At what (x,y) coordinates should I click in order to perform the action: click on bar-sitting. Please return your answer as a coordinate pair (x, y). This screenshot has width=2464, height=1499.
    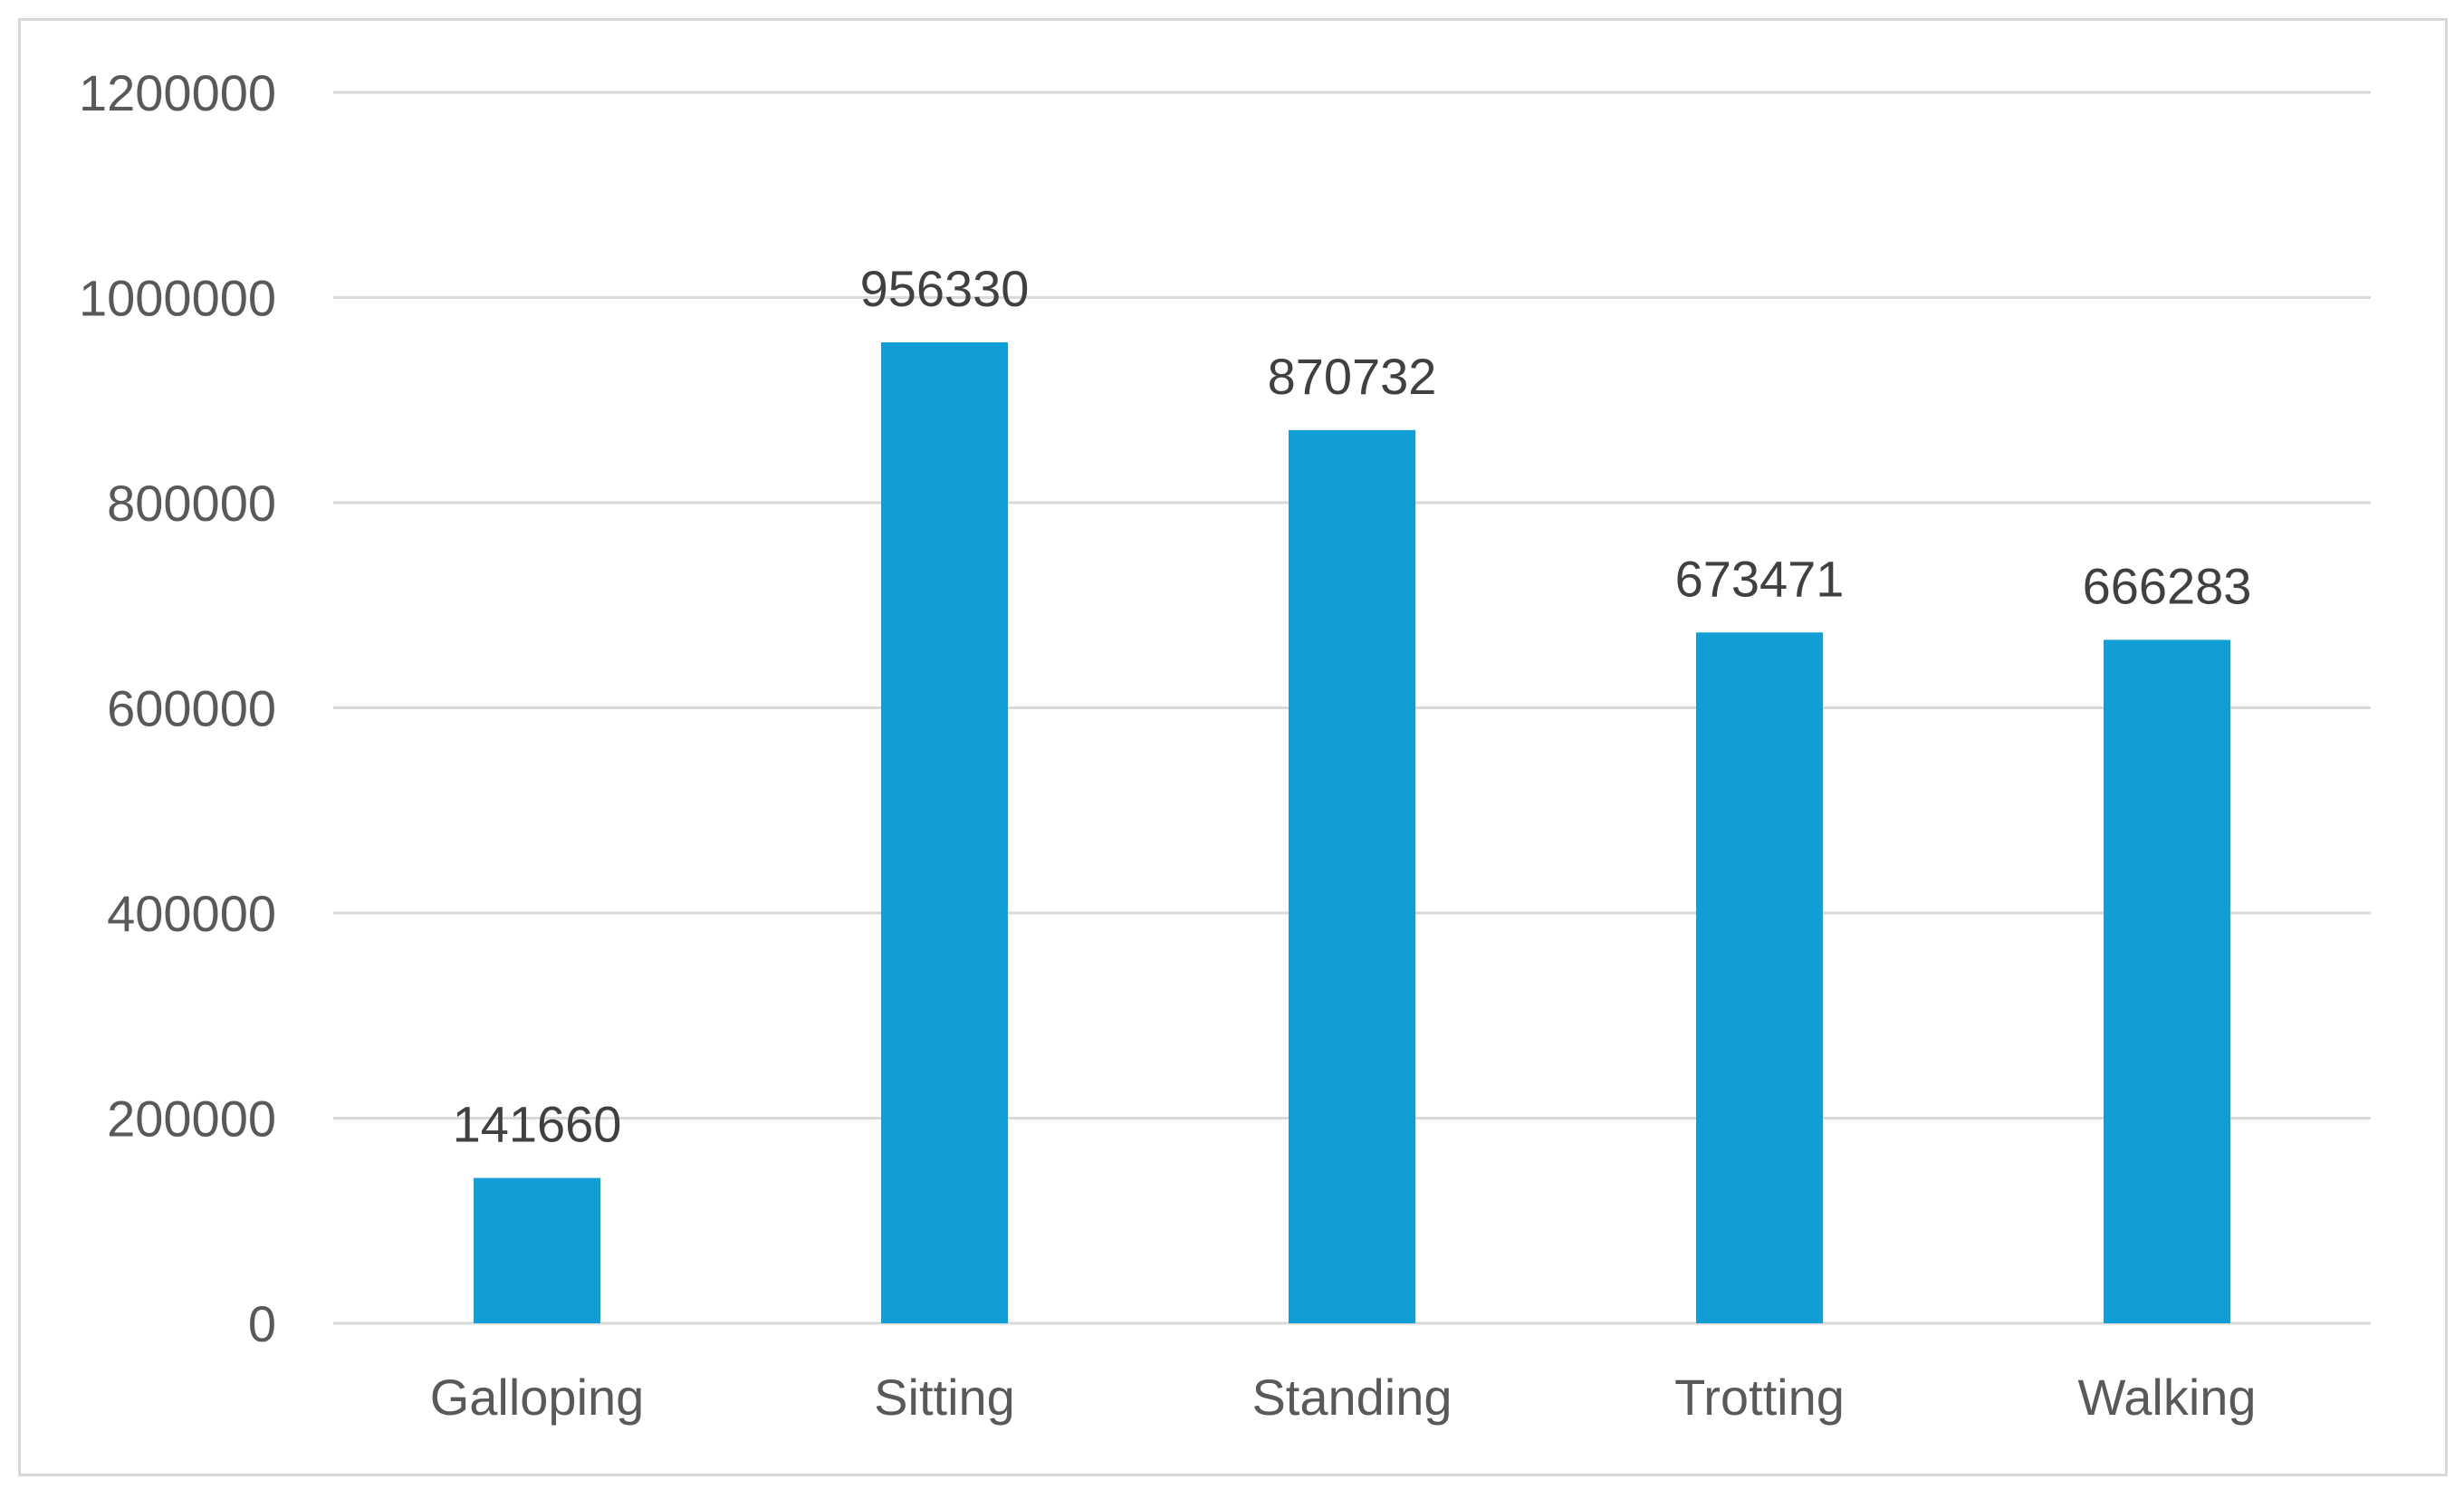
    Looking at the image, I should click on (944, 832).